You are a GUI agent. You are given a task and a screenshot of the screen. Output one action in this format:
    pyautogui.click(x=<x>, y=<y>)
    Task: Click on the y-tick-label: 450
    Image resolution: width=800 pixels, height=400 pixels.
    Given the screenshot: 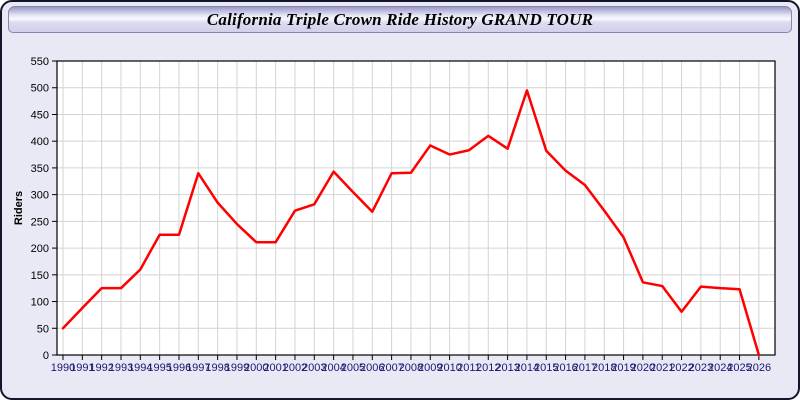 What is the action you would take?
    pyautogui.click(x=40, y=115)
    